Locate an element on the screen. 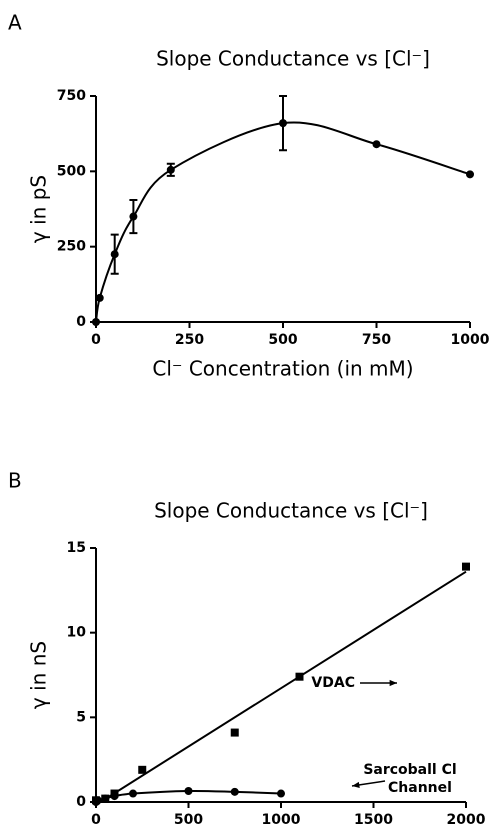  y-tick-label: 250 is located at coordinates (71, 247).